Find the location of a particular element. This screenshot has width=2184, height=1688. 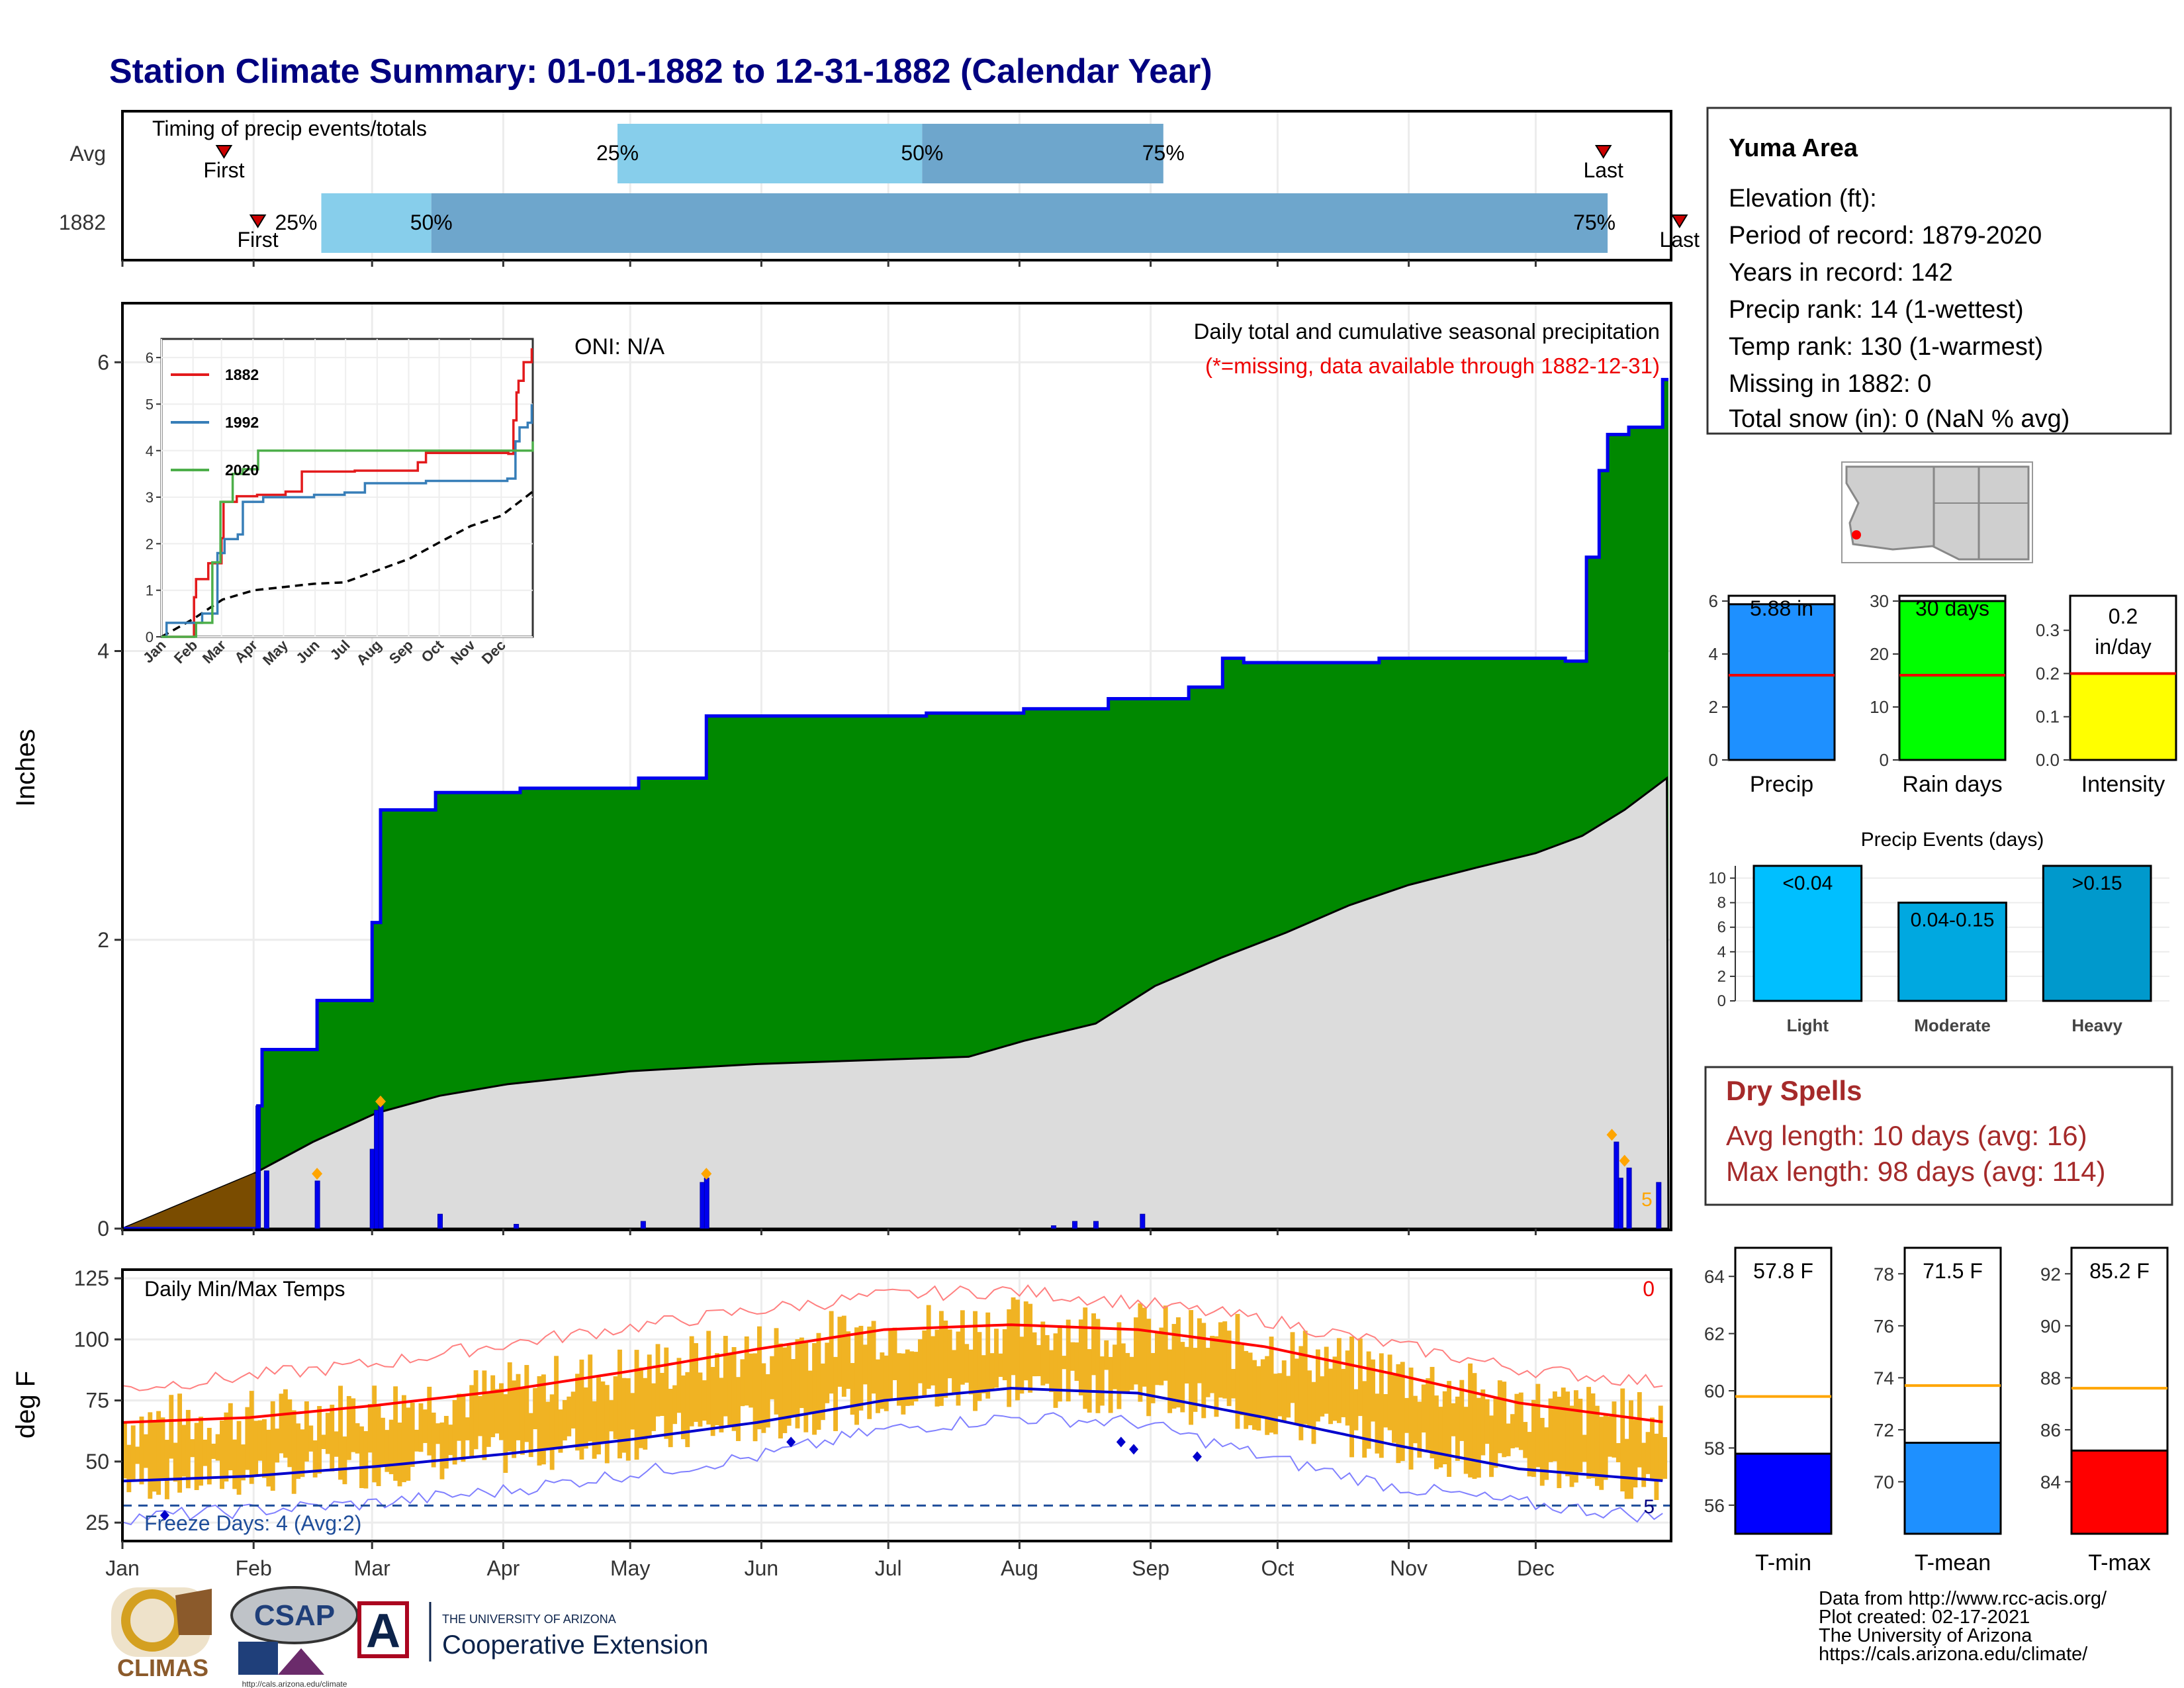

station-line: Missing in 1882: 0 is located at coordinates (1830, 384).